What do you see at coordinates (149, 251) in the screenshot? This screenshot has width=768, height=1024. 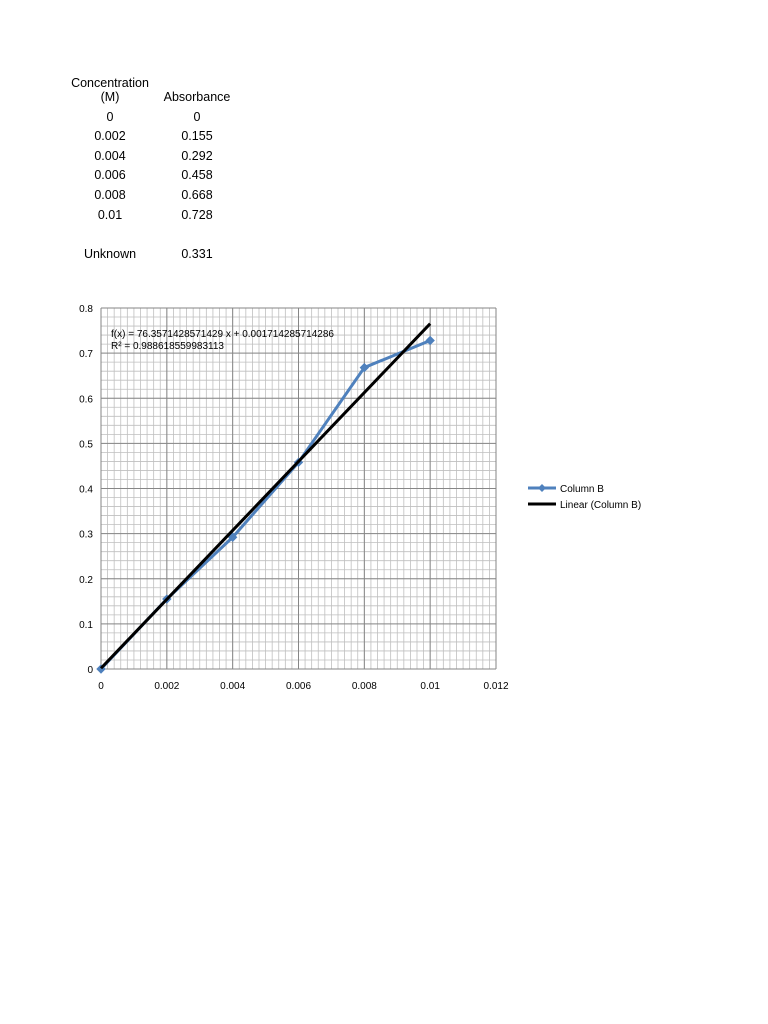 I see `unknown-row: Unknown 0.331` at bounding box center [149, 251].